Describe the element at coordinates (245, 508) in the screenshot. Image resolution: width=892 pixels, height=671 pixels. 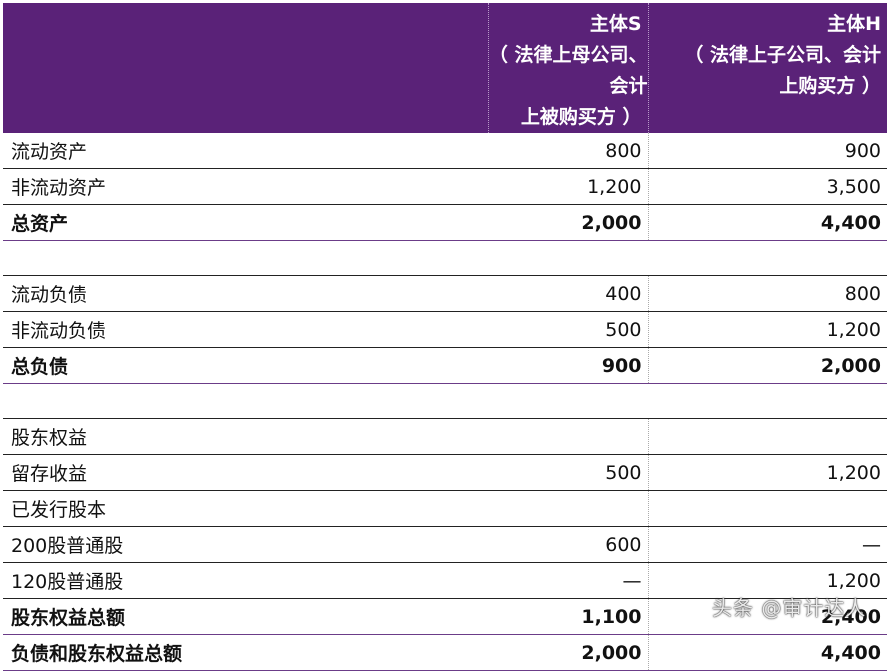
I see `row-label: 已发行股本` at that location.